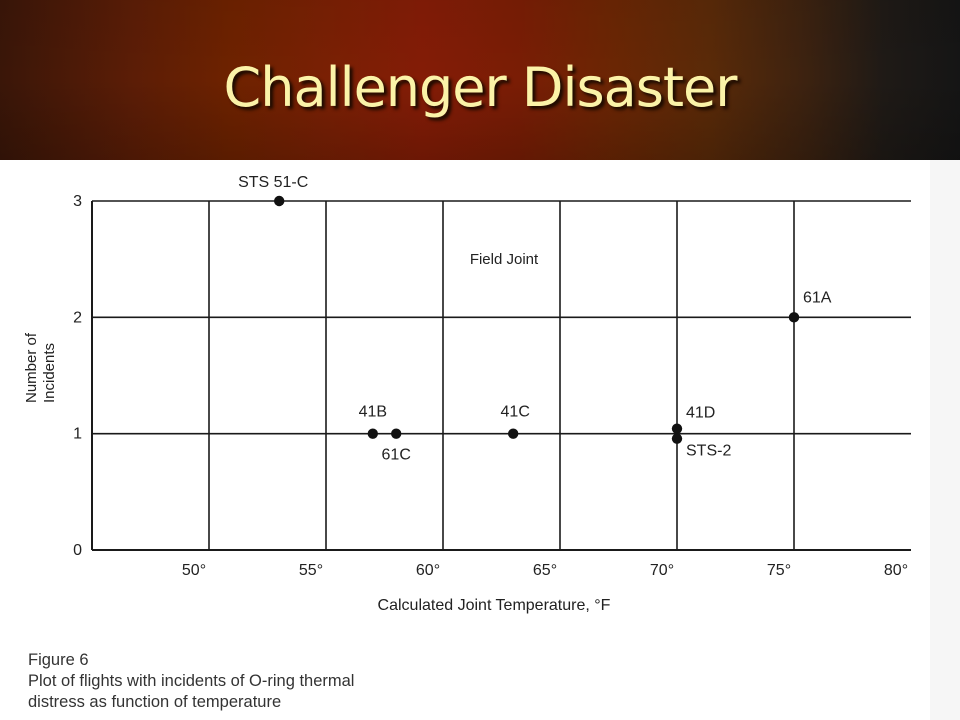 This screenshot has width=960, height=720. I want to click on data-point-label: STS-2, so click(708, 451).